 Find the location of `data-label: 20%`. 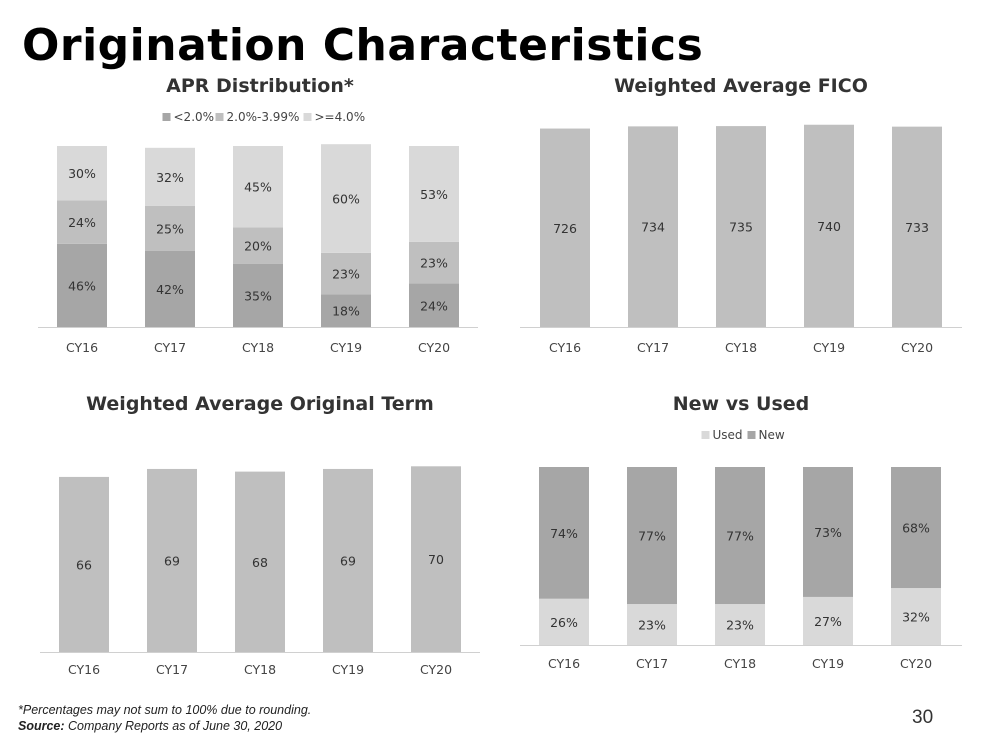

data-label: 20% is located at coordinates (258, 246).